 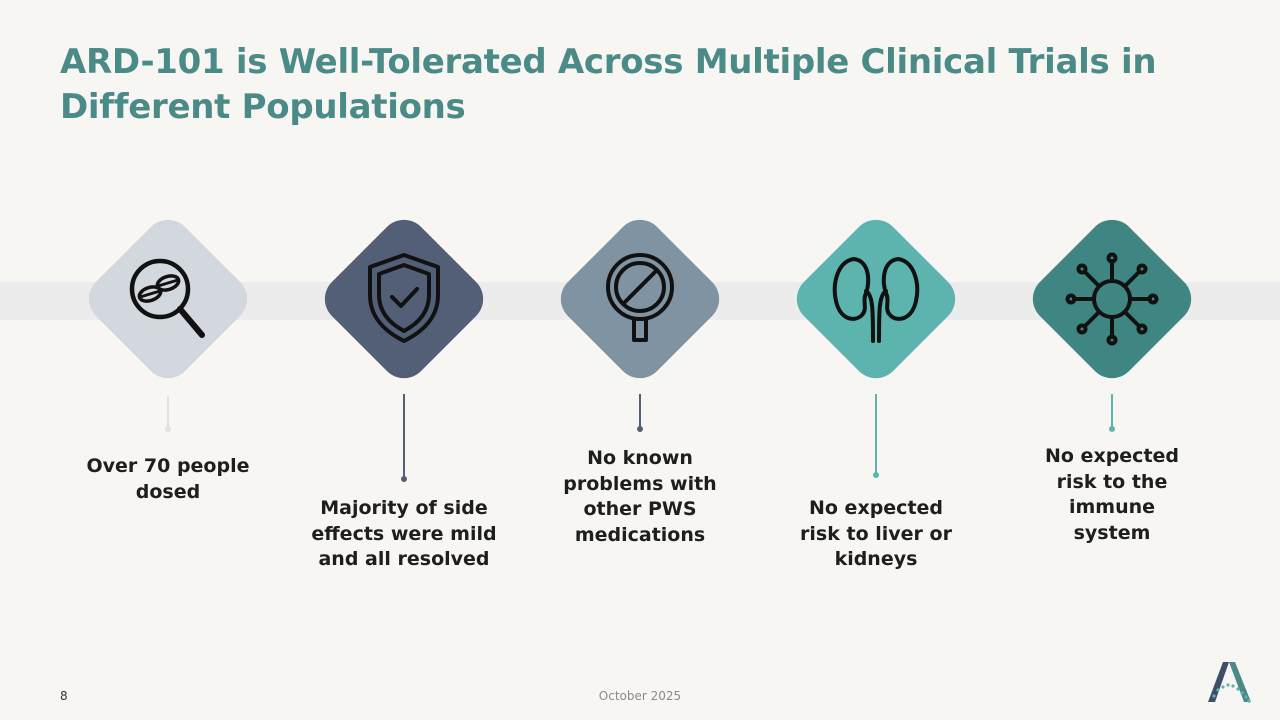 I want to click on magnifier-pills-icon, so click(x=168, y=299).